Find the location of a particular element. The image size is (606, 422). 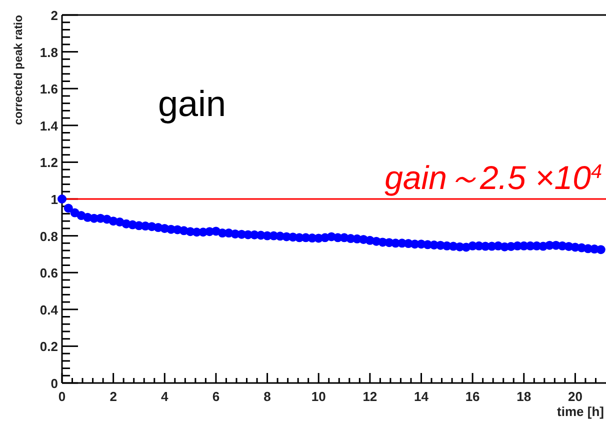

ref-line-label: gain～2.5 ×10$^{4}$ is located at coordinates (493, 177).